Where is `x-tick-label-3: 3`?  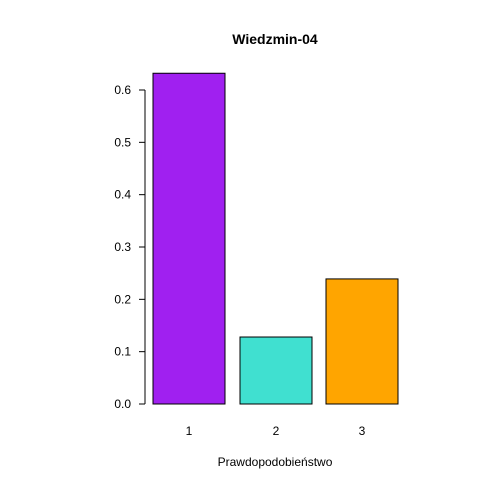 x-tick-label-3: 3 is located at coordinates (362, 431).